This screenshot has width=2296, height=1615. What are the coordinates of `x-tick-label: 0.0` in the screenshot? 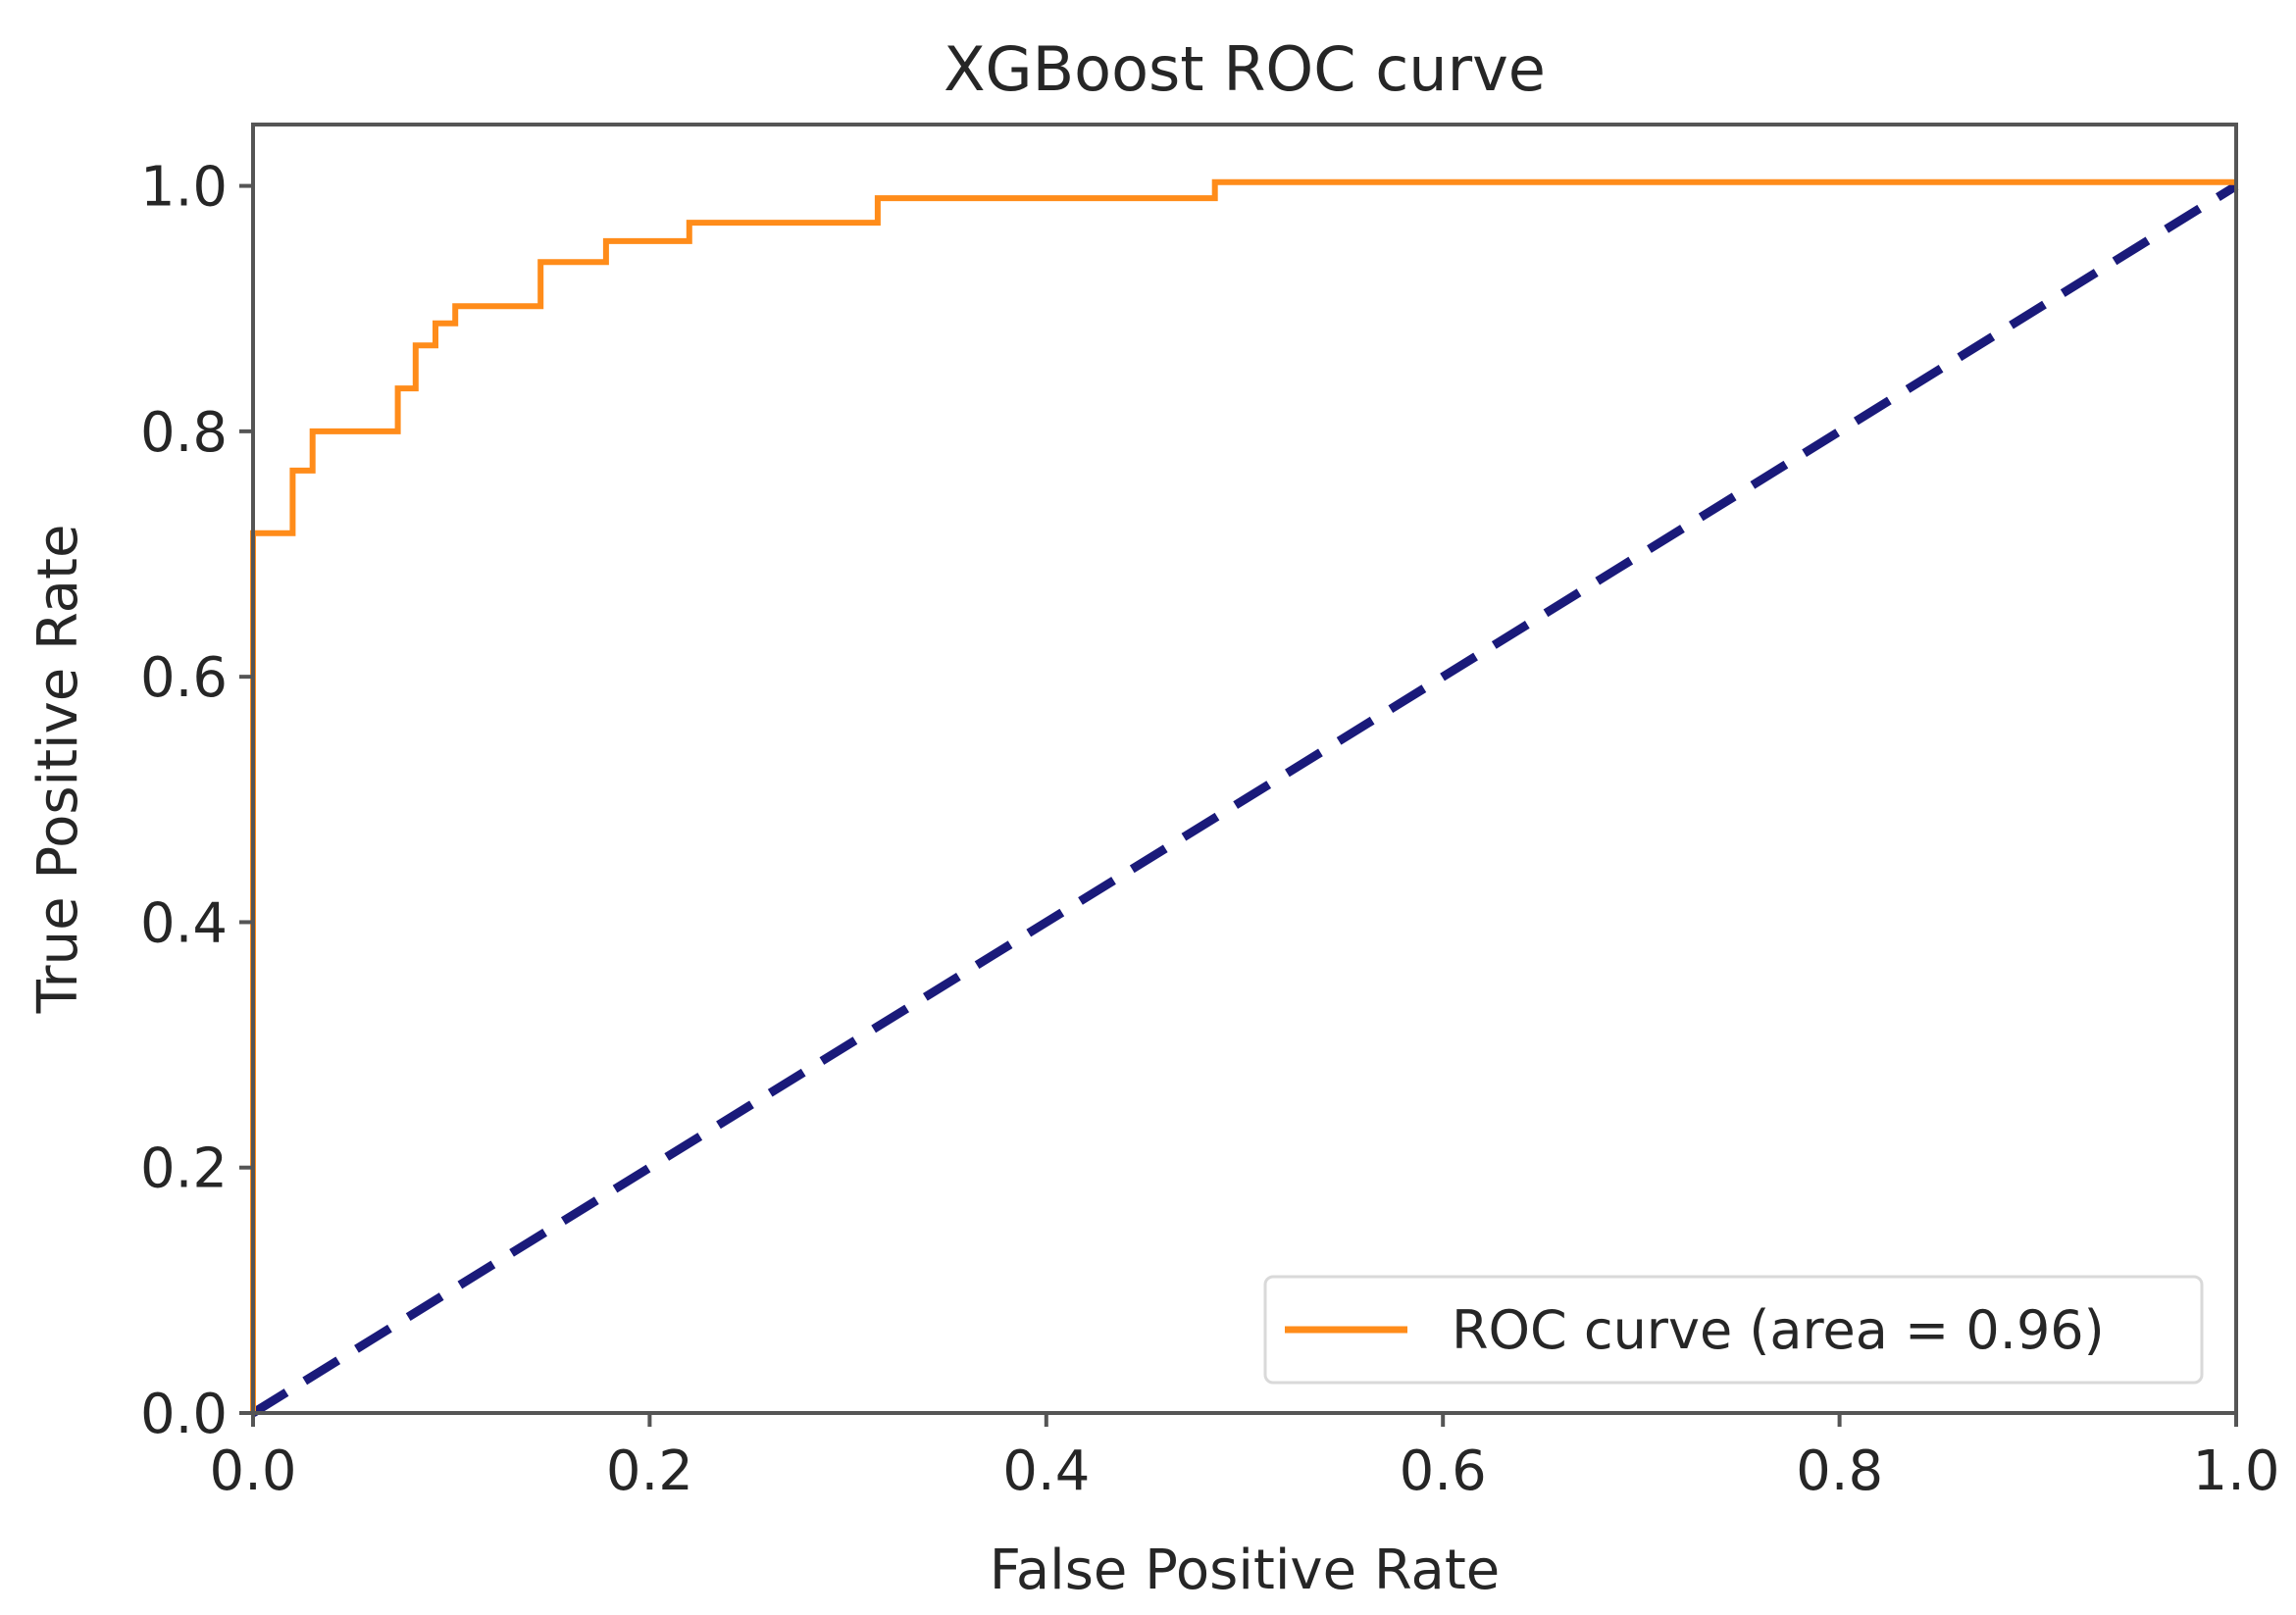 It's located at (253, 1471).